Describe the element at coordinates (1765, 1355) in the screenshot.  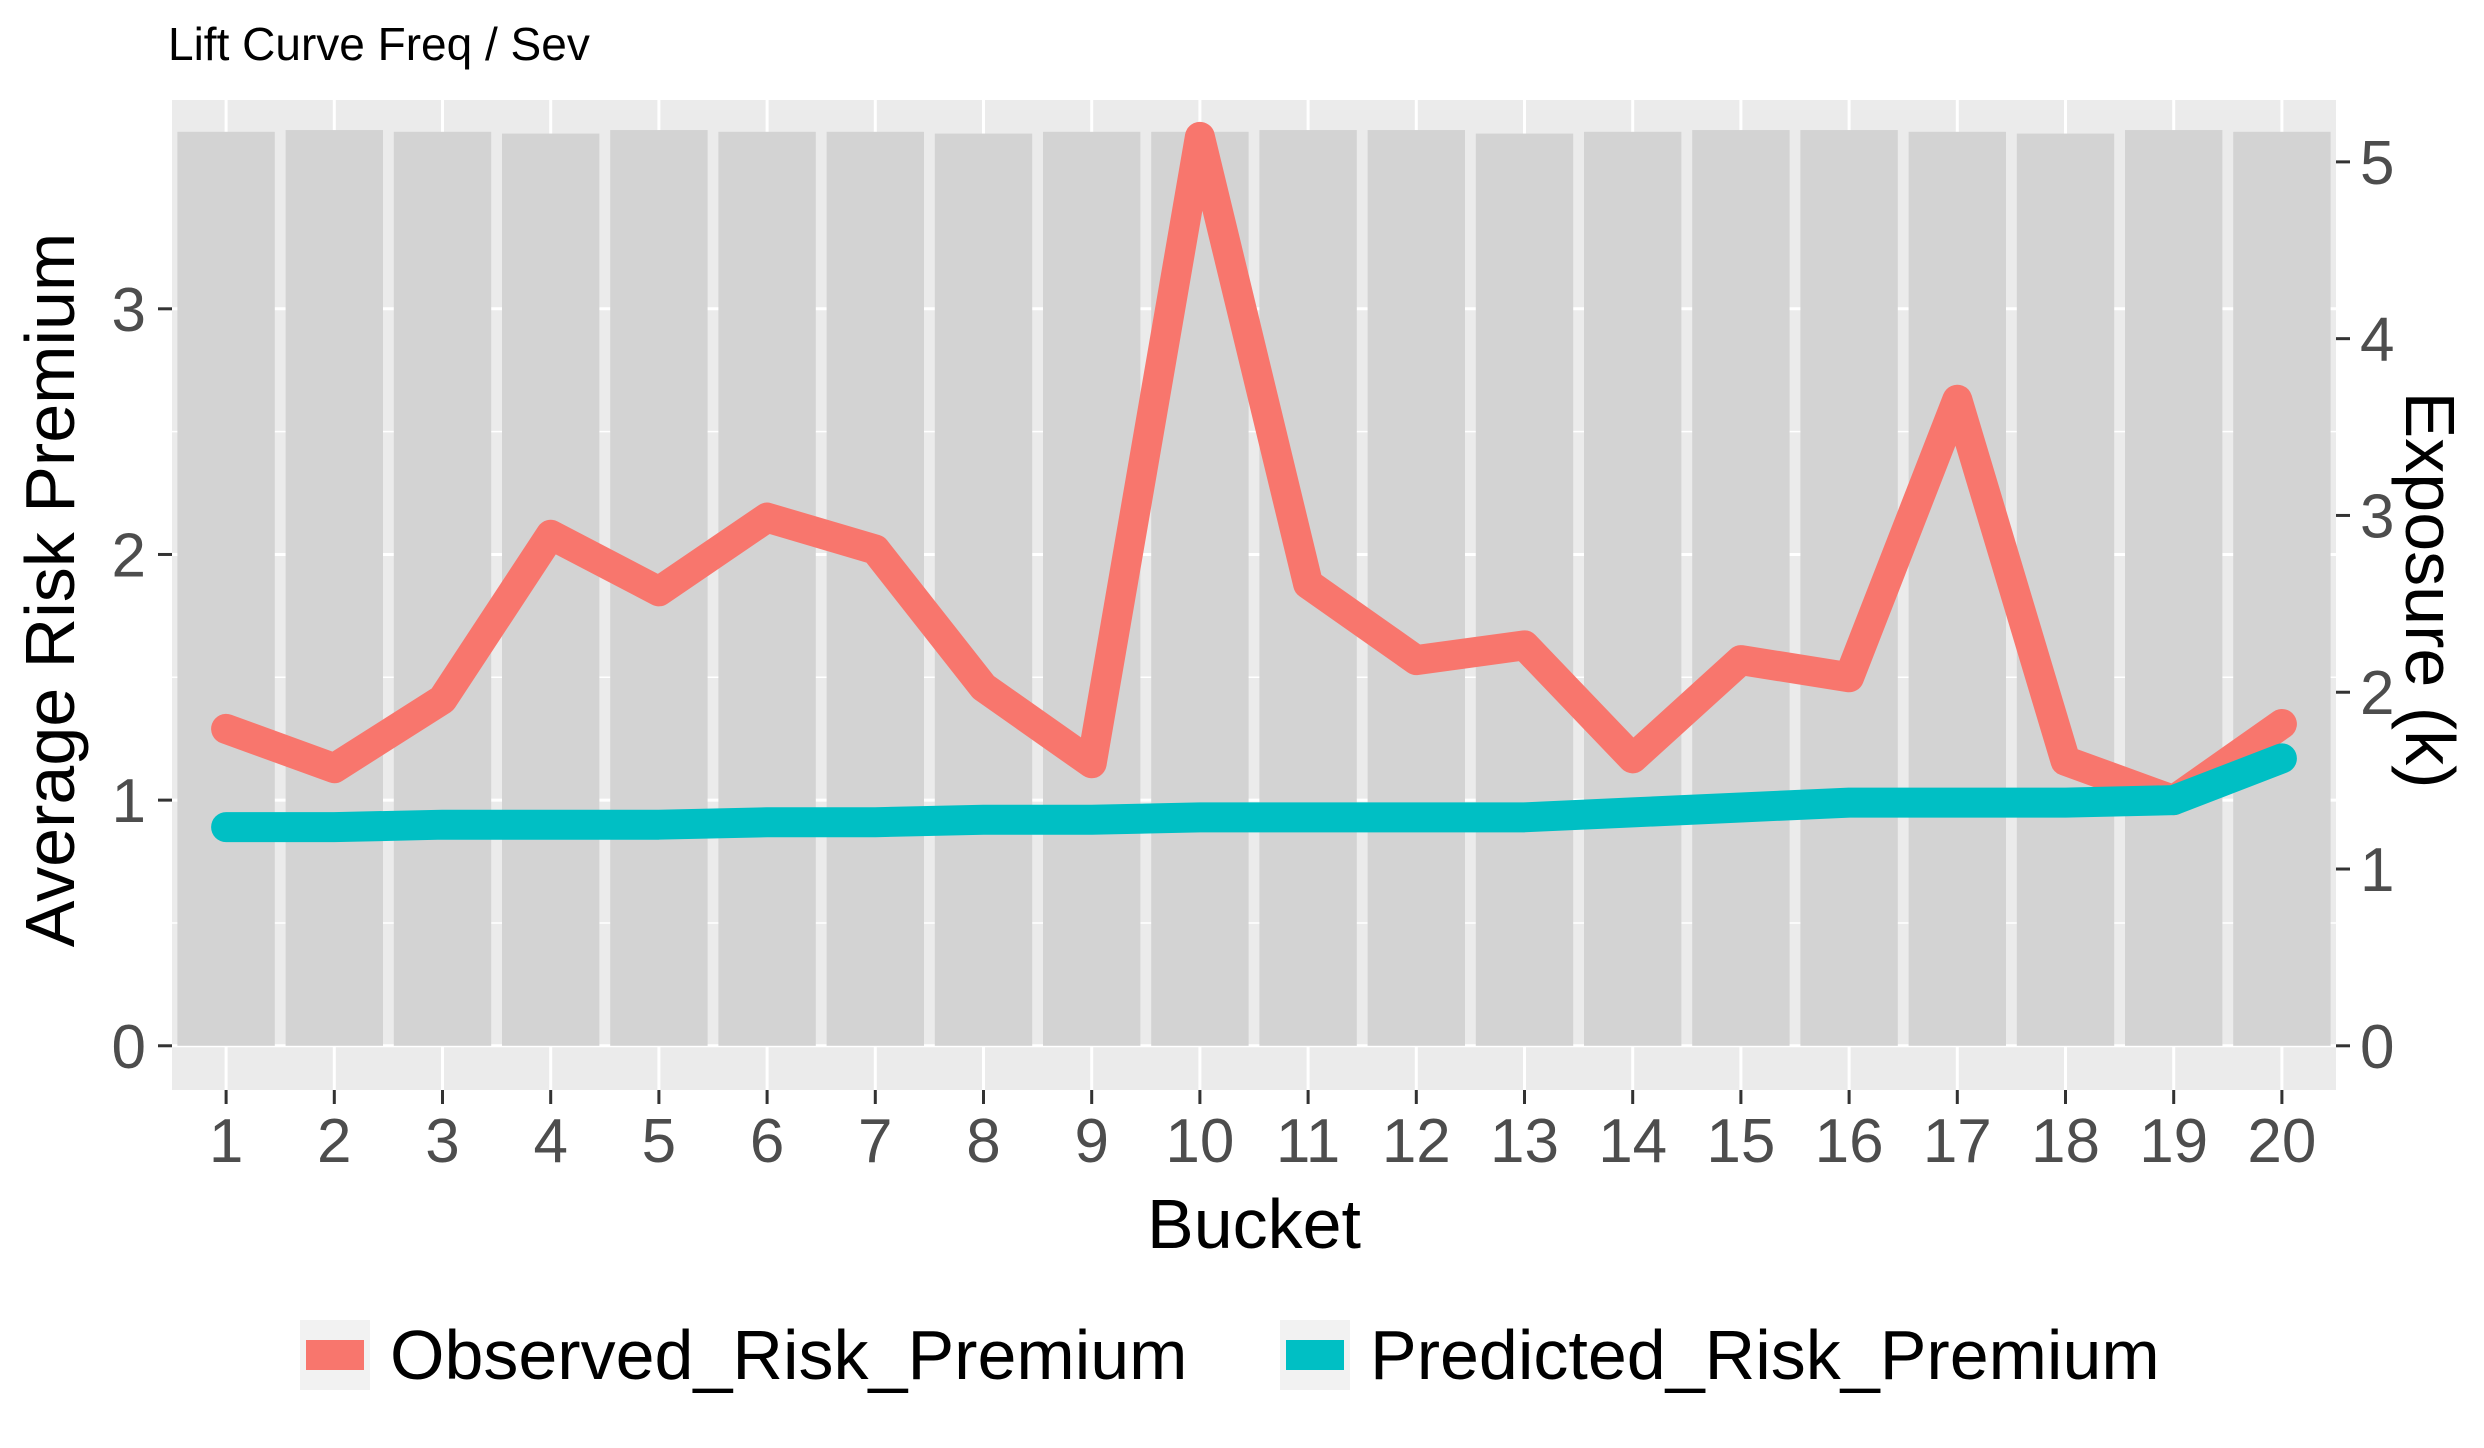
I see `legend-label: Predicted_Risk_Premium` at that location.